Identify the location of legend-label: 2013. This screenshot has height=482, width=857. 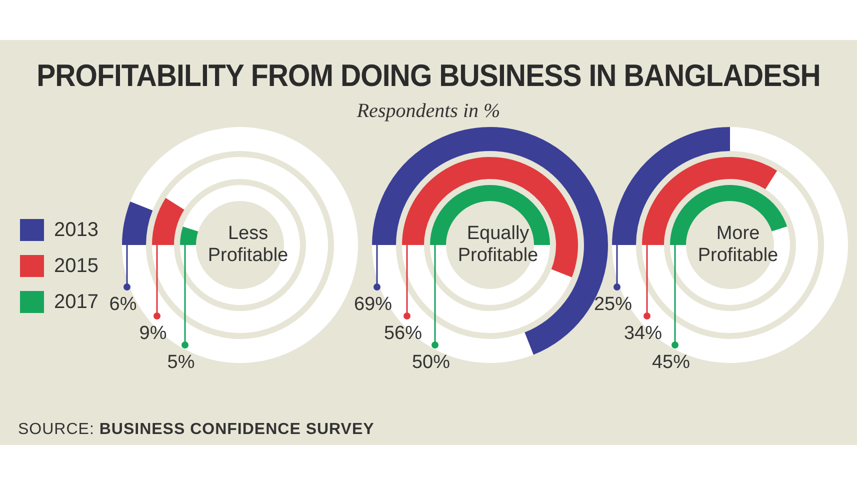
(76, 230).